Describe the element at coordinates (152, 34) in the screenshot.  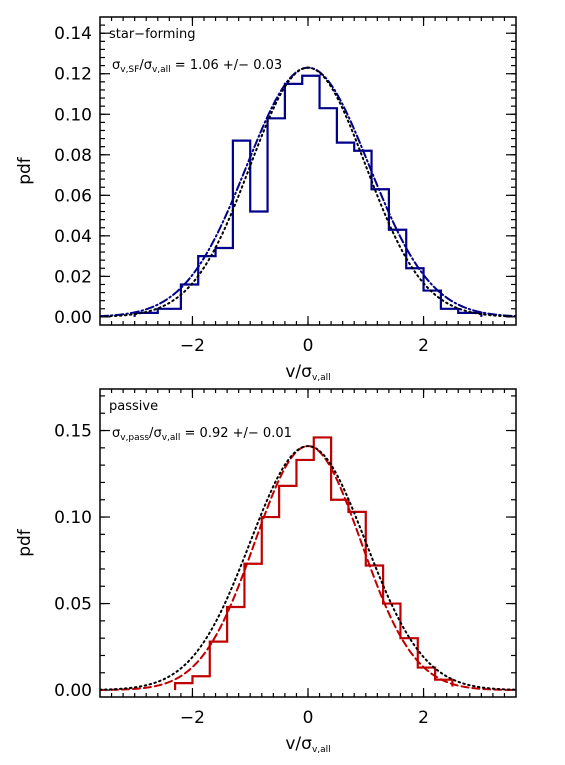
I see `panel-label: star−forming` at that location.